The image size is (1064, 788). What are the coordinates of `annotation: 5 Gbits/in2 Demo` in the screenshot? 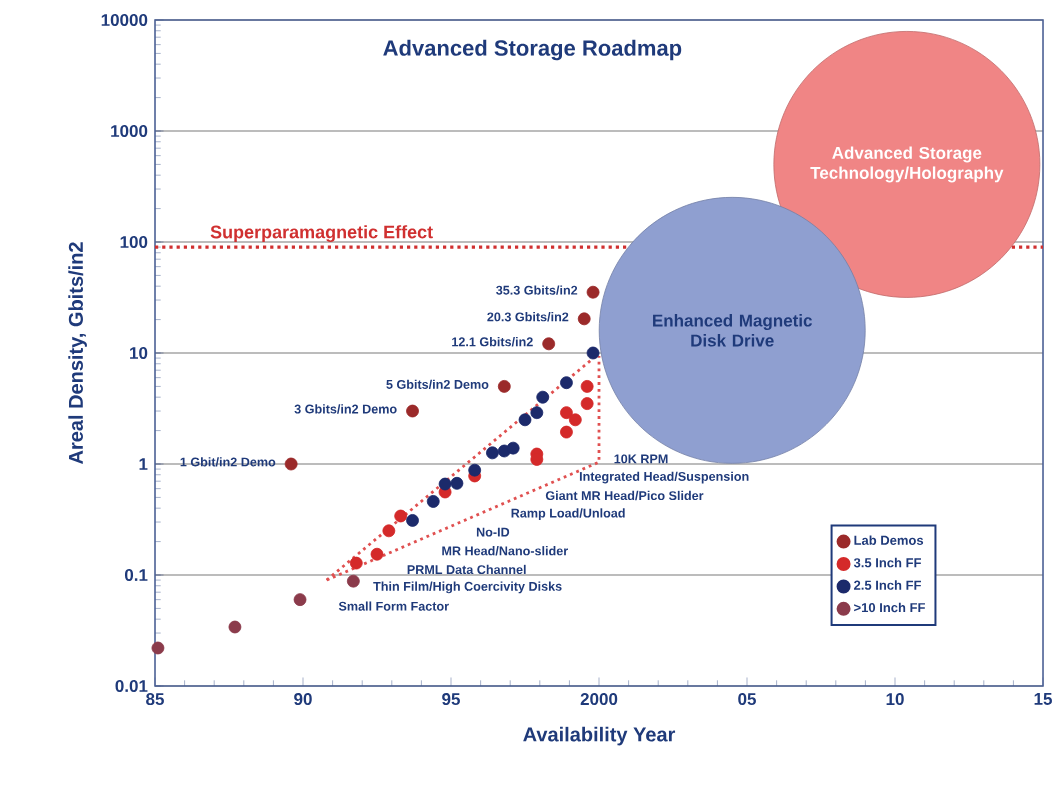 It's located at (437, 384).